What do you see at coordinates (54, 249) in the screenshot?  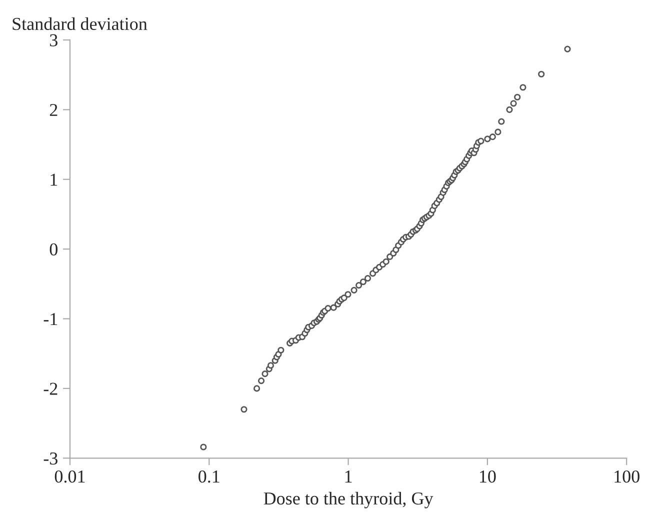 I see `y-tick-label: 0` at bounding box center [54, 249].